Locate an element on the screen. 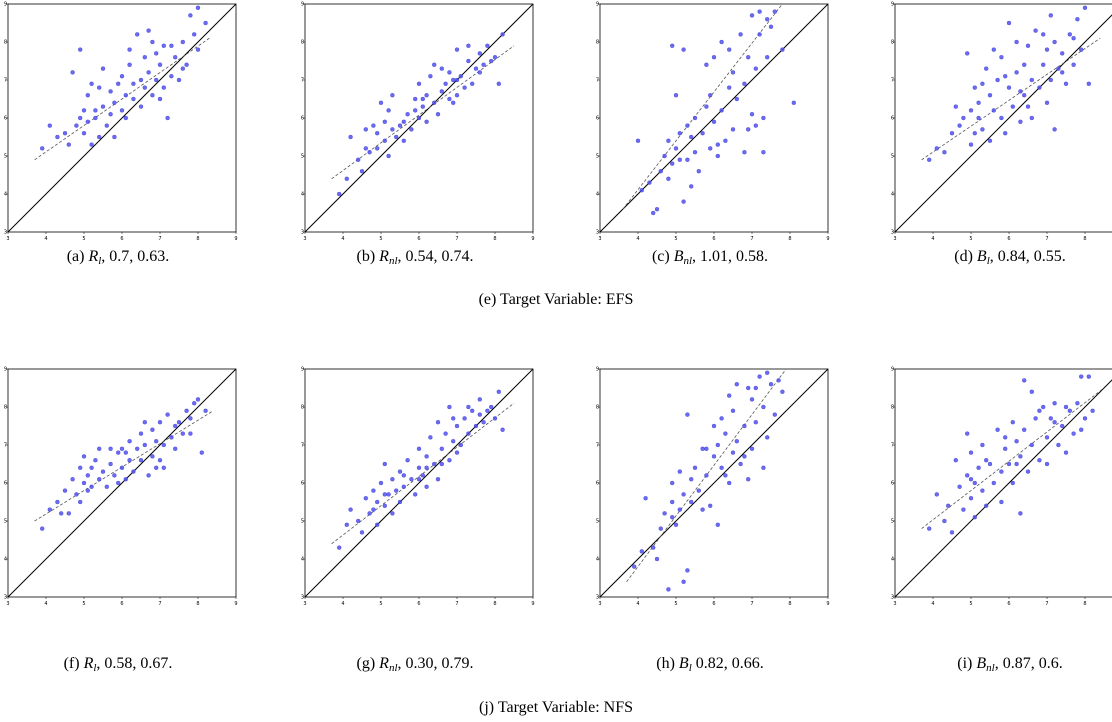 This screenshot has height=722, width=1112. y-tick-label: 9 is located at coordinates (892, 370).